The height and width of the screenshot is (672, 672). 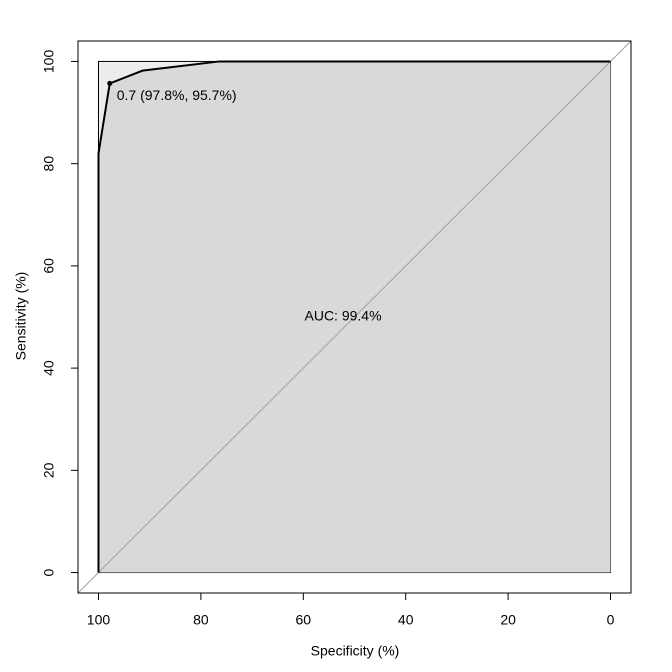 I want to click on x-tick-label: 60, so click(x=304, y=620).